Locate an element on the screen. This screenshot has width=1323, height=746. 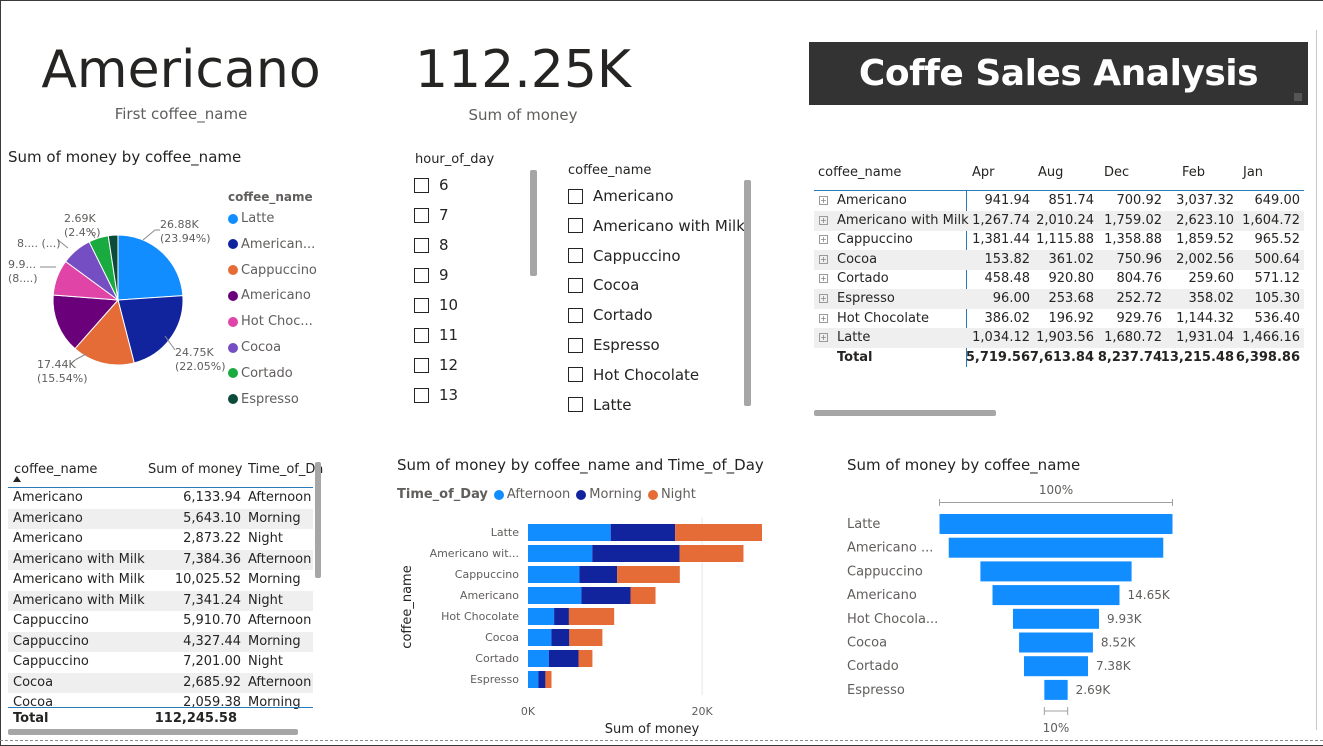
hour-option-9: 9 is located at coordinates (431, 275).